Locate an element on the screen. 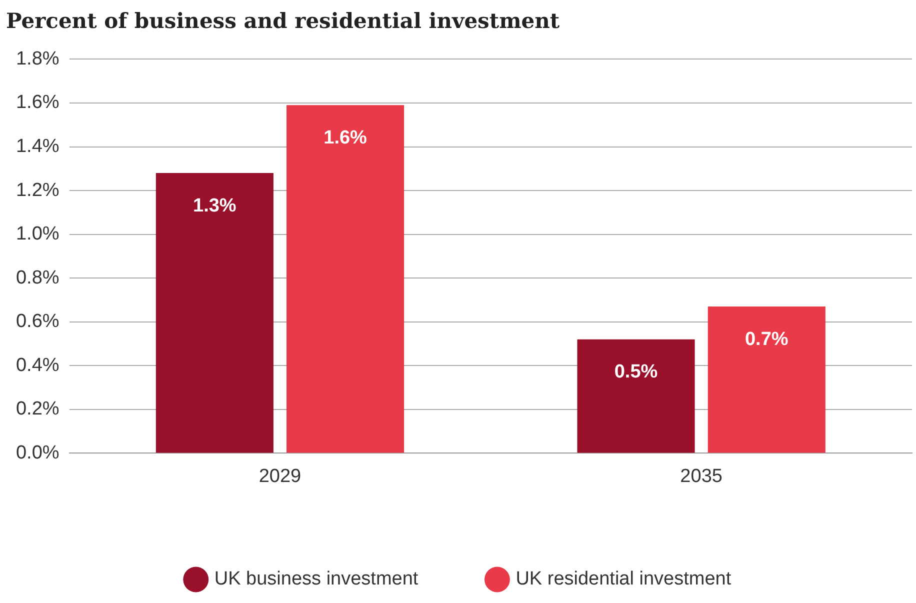  y-tick-label: 0.4% is located at coordinates (38, 365).